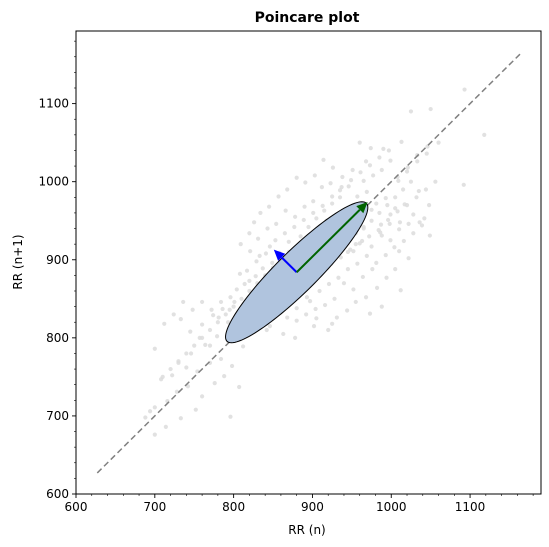 Image resolution: width=549 pixels, height=547 pixels. I want to click on x-tick-label: 1000, so click(391, 507).